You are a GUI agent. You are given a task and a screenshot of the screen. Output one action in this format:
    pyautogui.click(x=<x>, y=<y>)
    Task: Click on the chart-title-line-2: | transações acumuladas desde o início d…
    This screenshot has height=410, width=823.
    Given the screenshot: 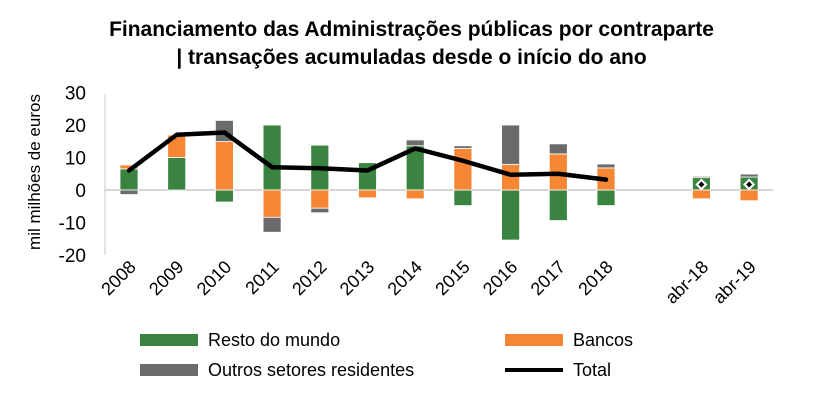 What is the action you would take?
    pyautogui.click(x=411, y=57)
    